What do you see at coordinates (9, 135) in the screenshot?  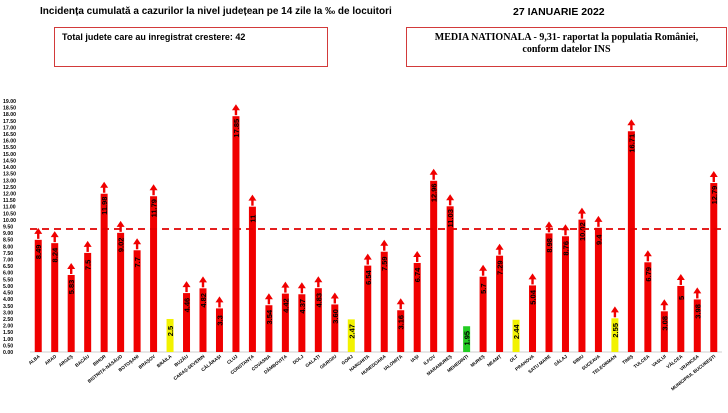 I see `y-tick-label: 16.50` at bounding box center [9, 135].